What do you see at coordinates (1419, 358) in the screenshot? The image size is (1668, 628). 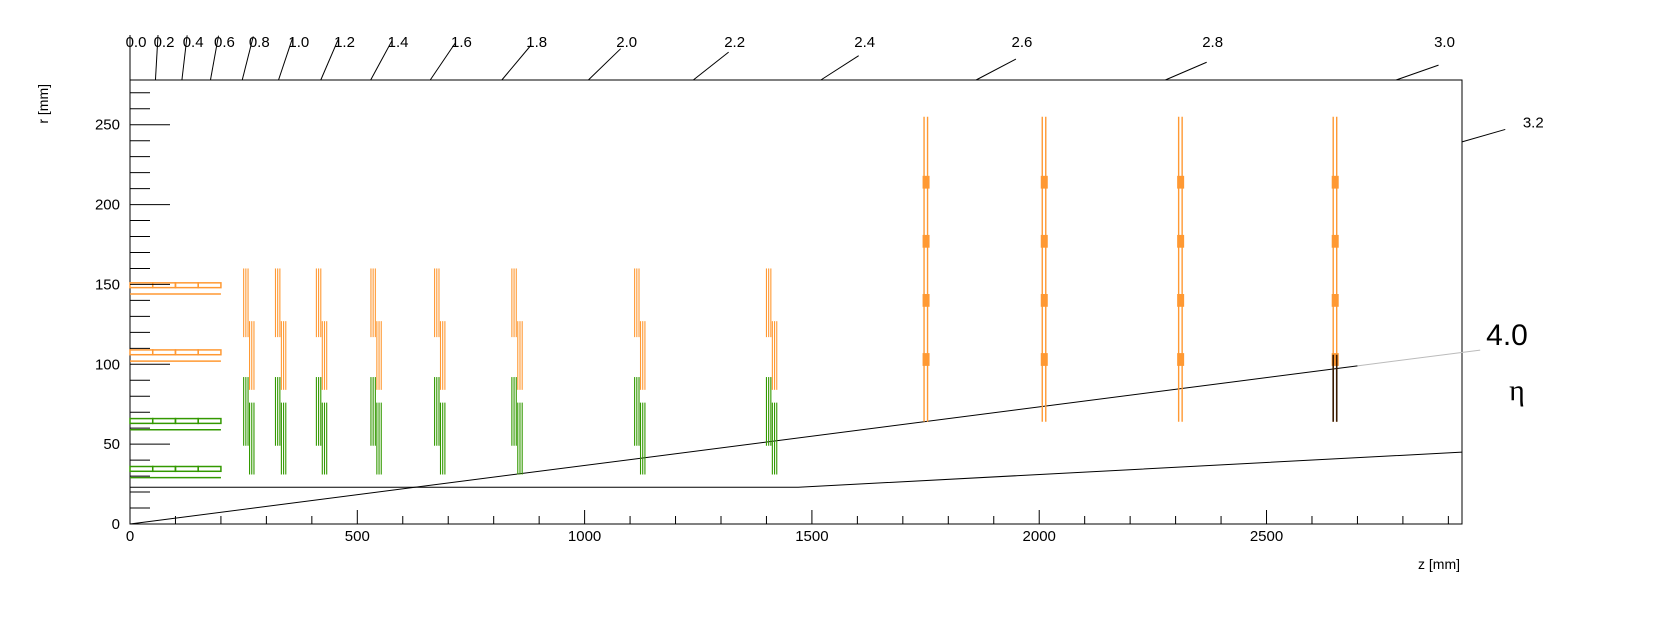 I see `eta-4-continuation` at bounding box center [1419, 358].